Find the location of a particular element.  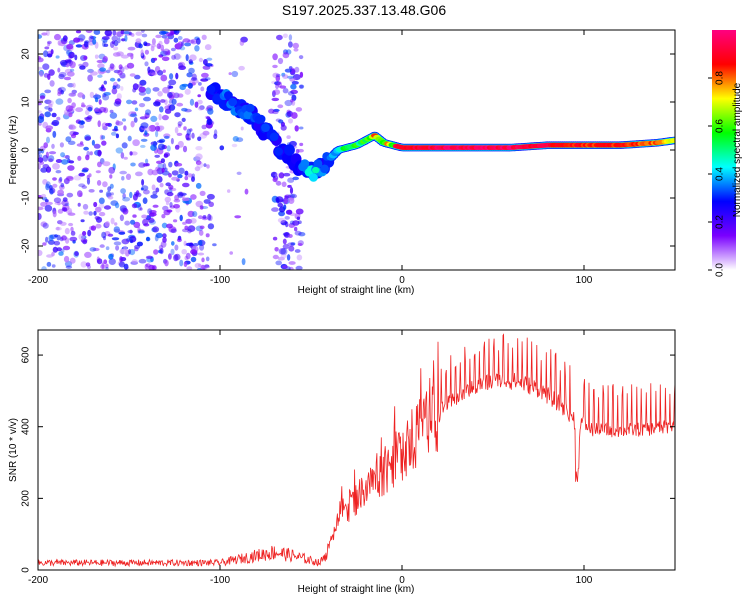

x-tick-label: 100 is located at coordinates (584, 580).